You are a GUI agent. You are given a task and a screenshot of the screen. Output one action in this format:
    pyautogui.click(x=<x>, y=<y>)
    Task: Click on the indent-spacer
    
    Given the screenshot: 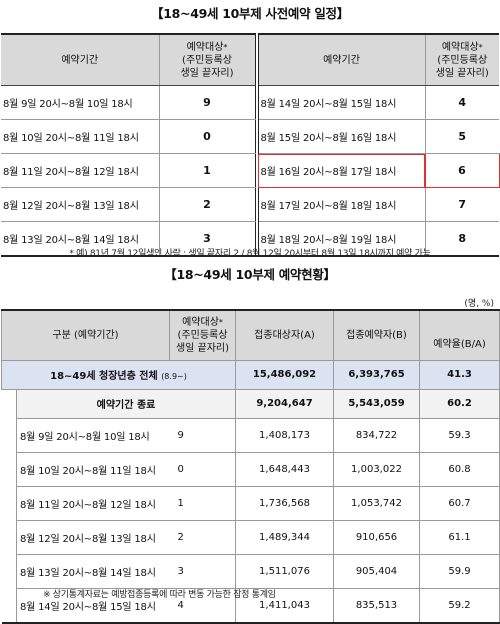 What is the action you would take?
    pyautogui.click(x=9, y=506)
    